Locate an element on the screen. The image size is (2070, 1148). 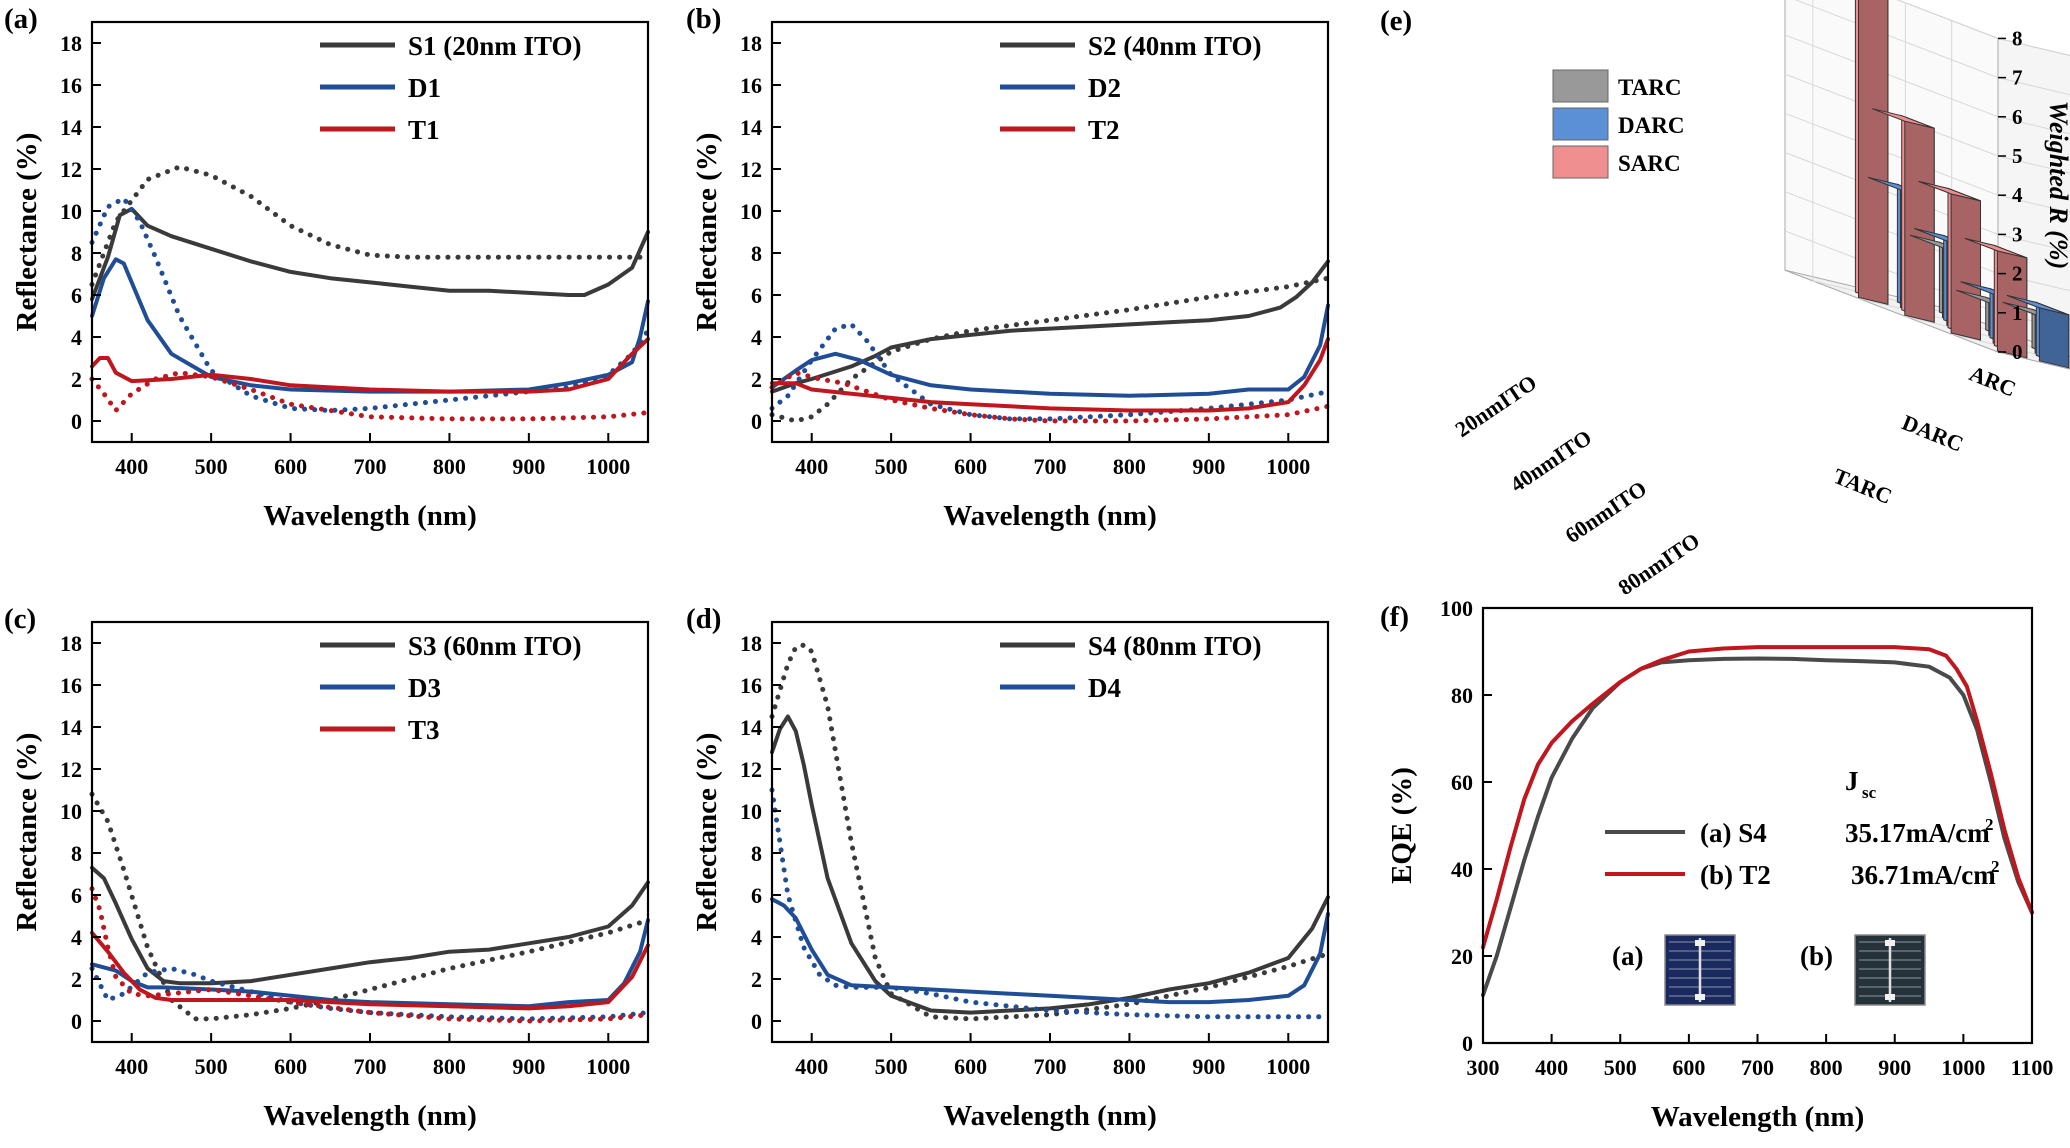
jsc-header: J is located at coordinates (1852, 781).